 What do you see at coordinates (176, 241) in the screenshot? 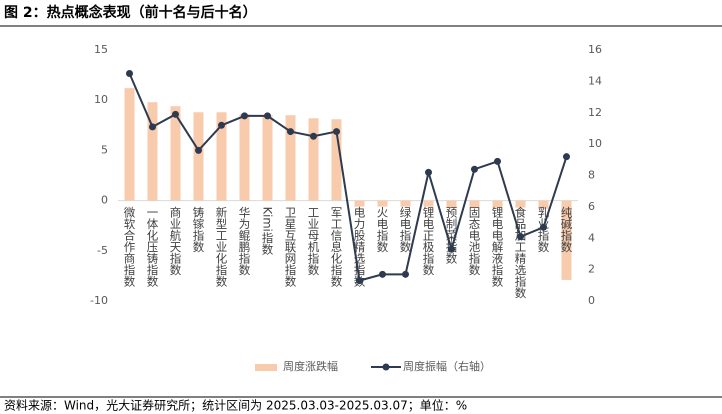
I see `x-tick-label: 商业航天指数` at bounding box center [176, 241].